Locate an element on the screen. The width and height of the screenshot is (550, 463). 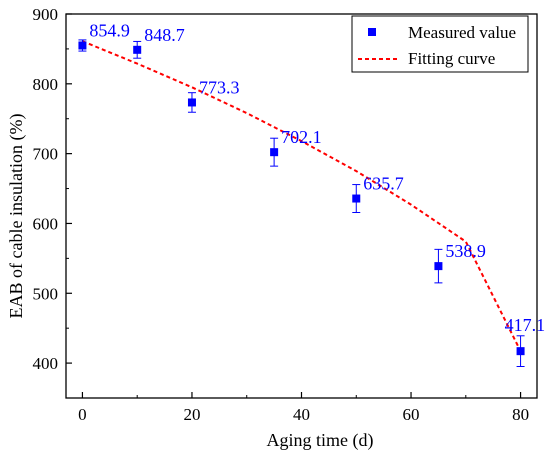
data-label-3: 702.1 is located at coordinates (301, 137).